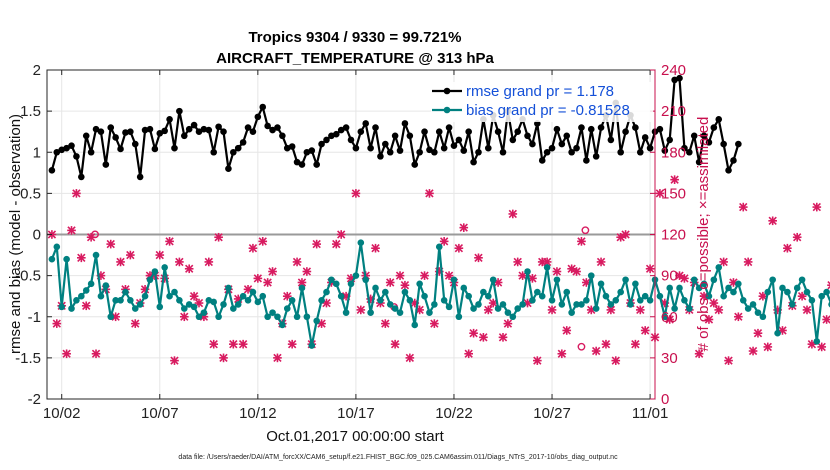 Image resolution: width=830 pixels, height=470 pixels. Describe the element at coordinates (34, 317) in the screenshot. I see `y-tick-label: -1` at that location.